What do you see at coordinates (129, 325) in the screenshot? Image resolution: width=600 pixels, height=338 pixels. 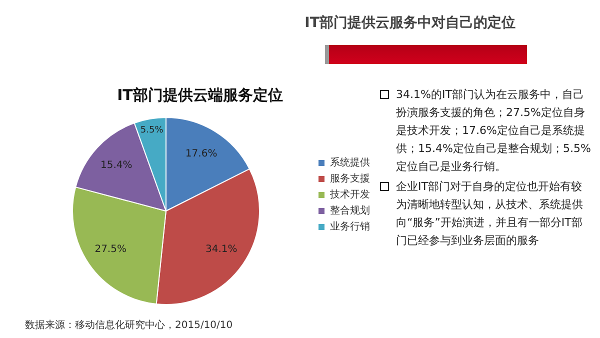 I see `source-note: 数据来源：移动信息化研究中心，2015/10/10` at bounding box center [129, 325].